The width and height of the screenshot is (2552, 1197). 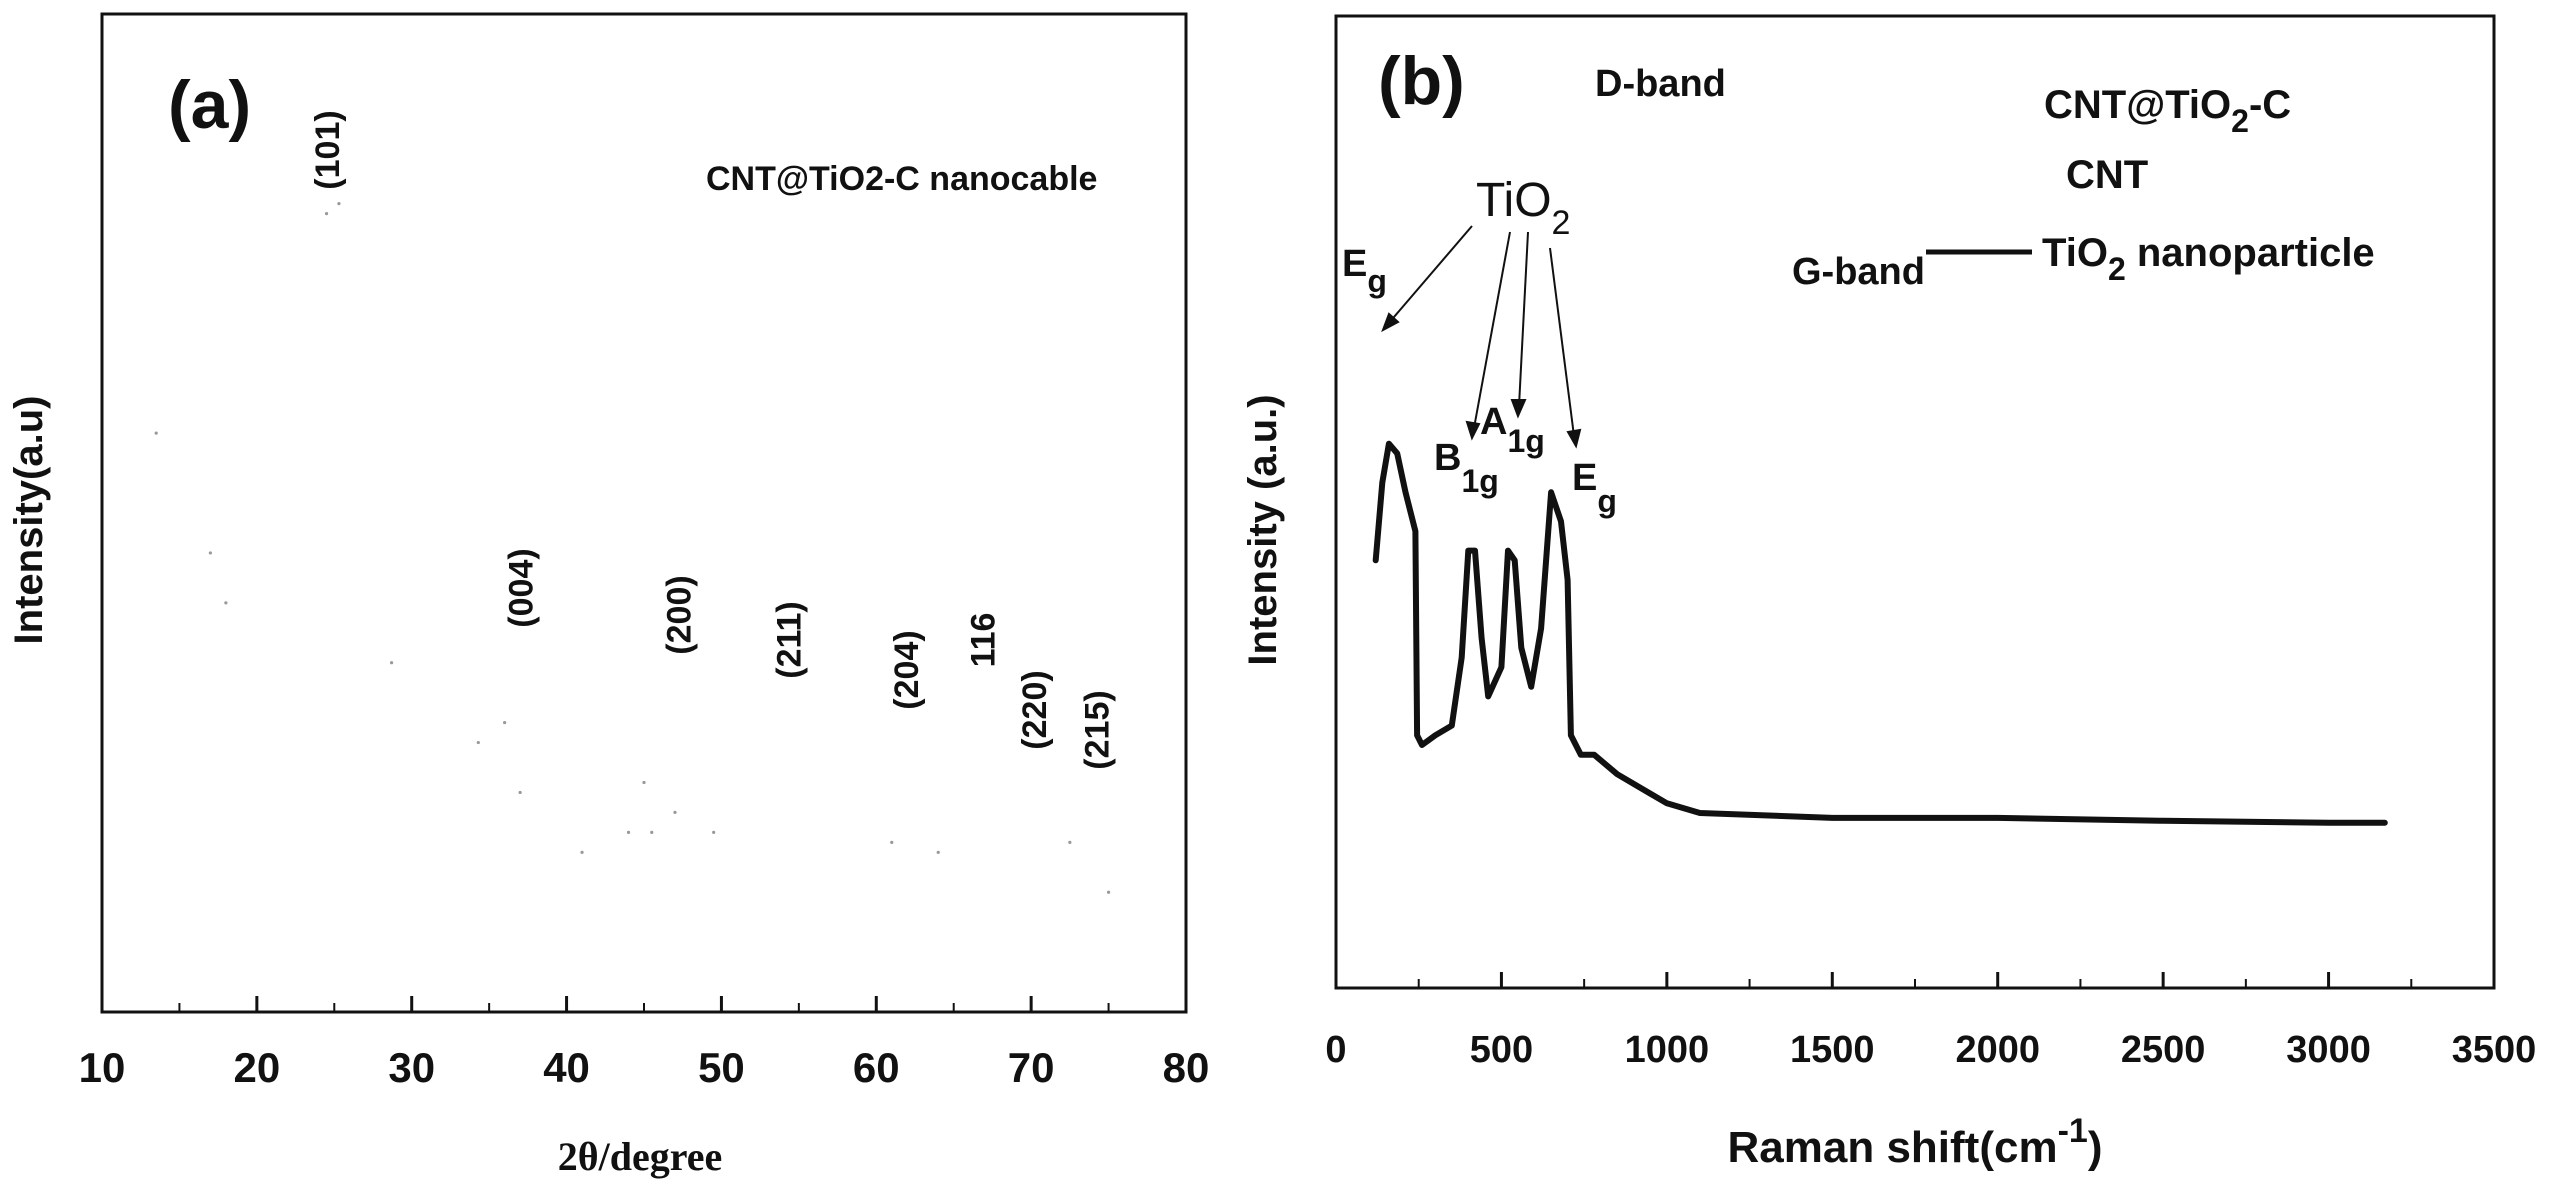 I want to click on arrow-a1g-head, so click(x=1518, y=409).